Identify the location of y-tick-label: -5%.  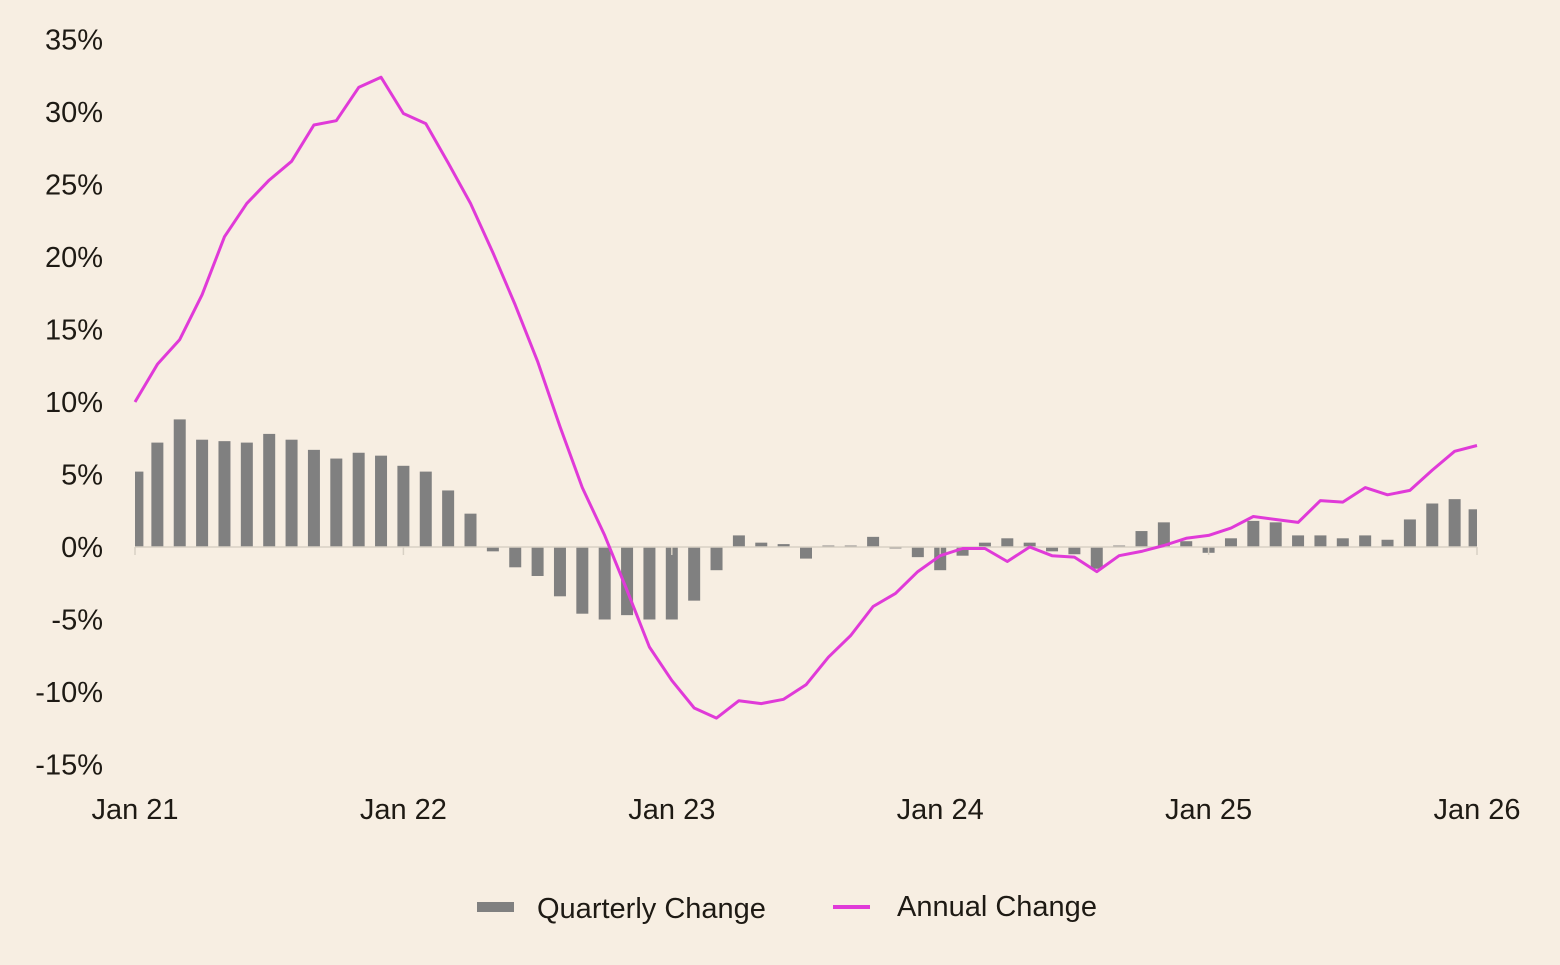
(77, 621).